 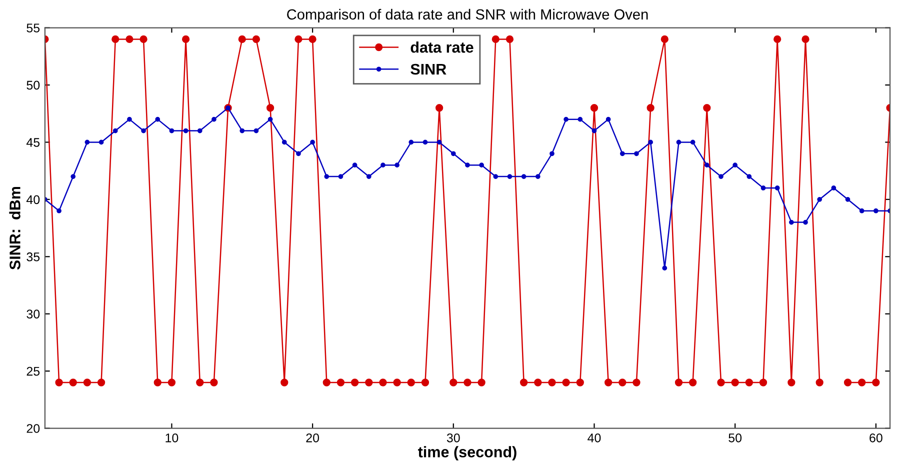 I want to click on y-tick-label: 20, so click(x=33, y=428).